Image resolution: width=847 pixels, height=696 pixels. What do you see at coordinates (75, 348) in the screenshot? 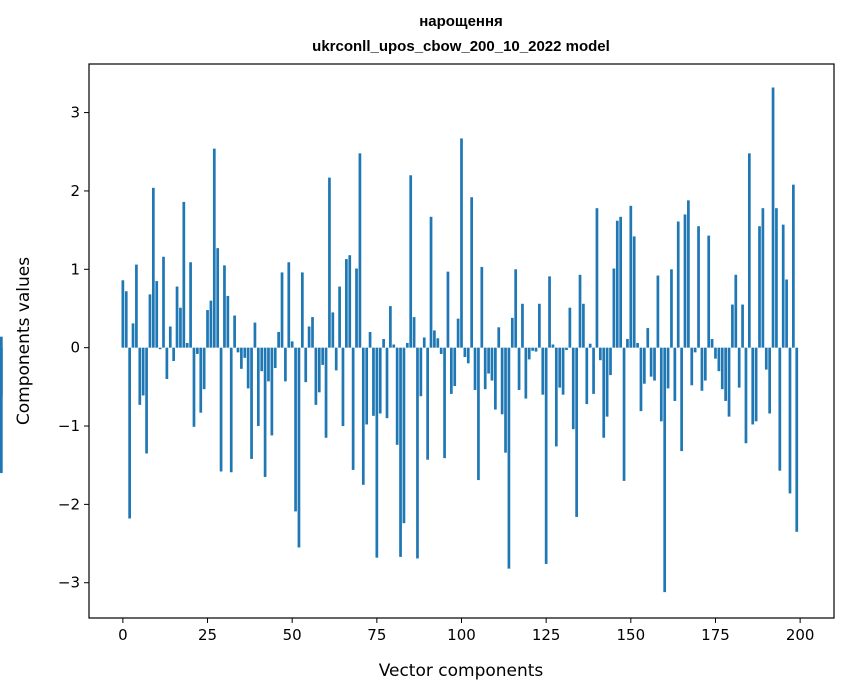
I see `y-tick-label: 0` at bounding box center [75, 348].